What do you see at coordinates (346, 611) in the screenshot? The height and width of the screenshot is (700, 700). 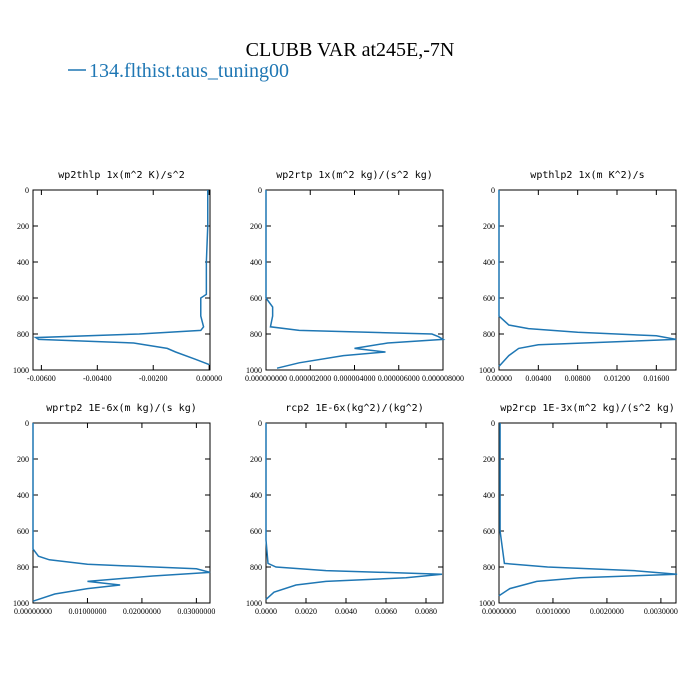 I see `x-tick-label: 0.0040` at bounding box center [346, 611].